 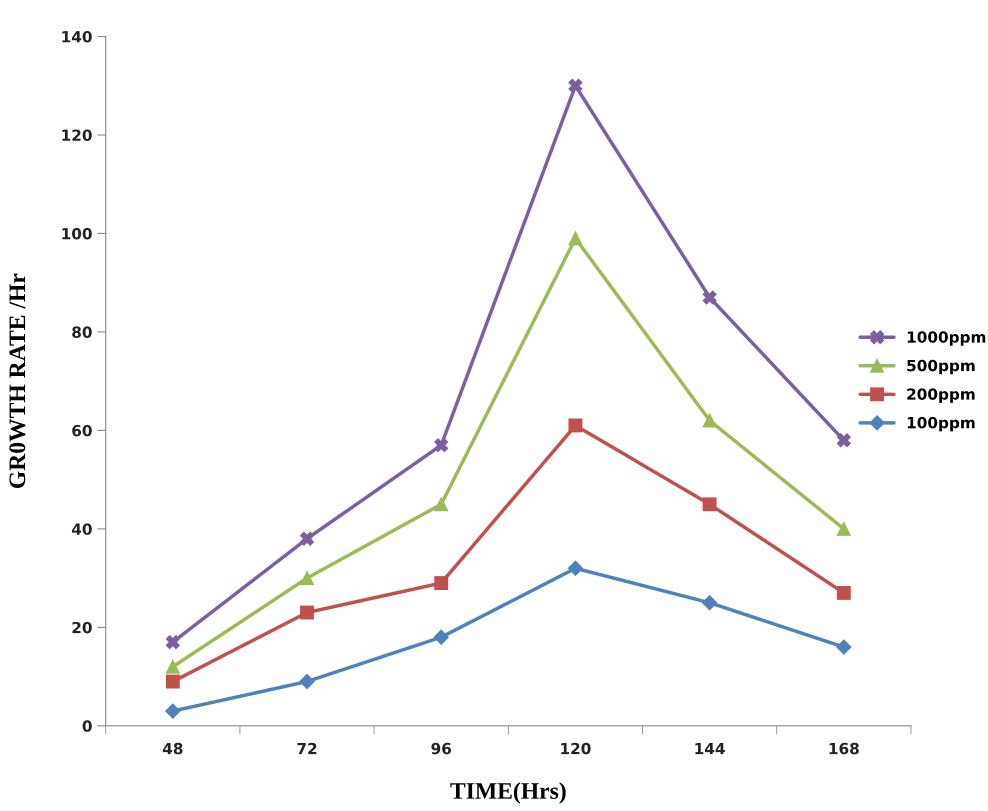 What do you see at coordinates (172, 748) in the screenshot?
I see `x-tick-label: 48` at bounding box center [172, 748].